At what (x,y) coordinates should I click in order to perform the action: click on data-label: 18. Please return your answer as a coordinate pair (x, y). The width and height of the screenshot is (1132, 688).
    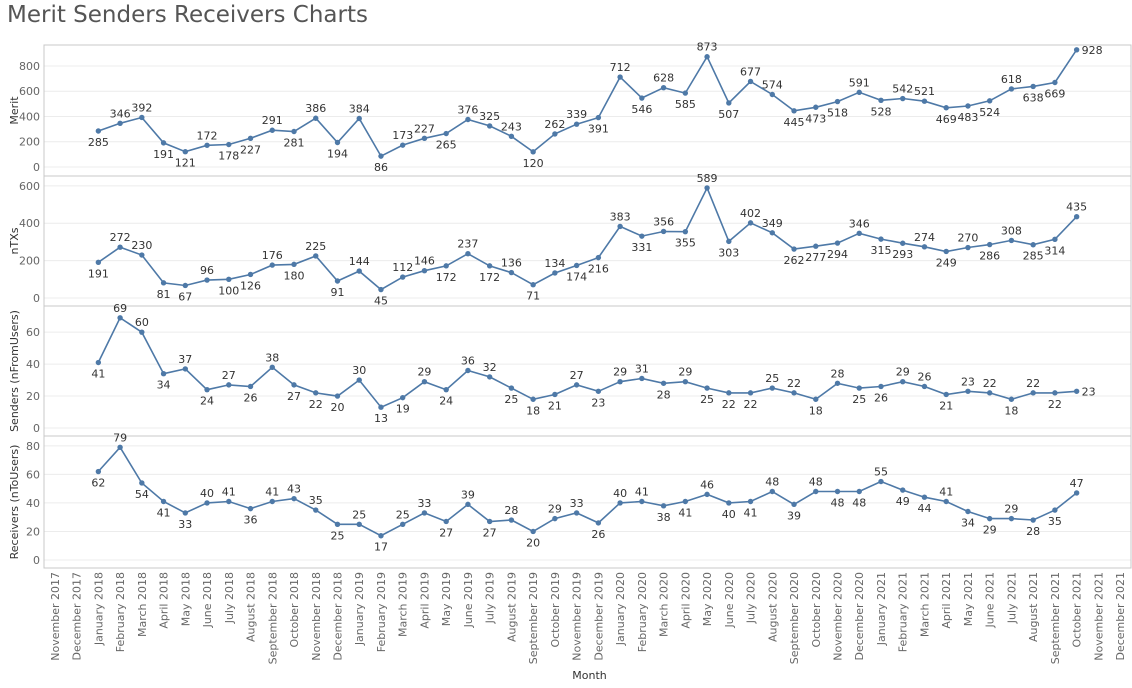
    Looking at the image, I should click on (533, 410).